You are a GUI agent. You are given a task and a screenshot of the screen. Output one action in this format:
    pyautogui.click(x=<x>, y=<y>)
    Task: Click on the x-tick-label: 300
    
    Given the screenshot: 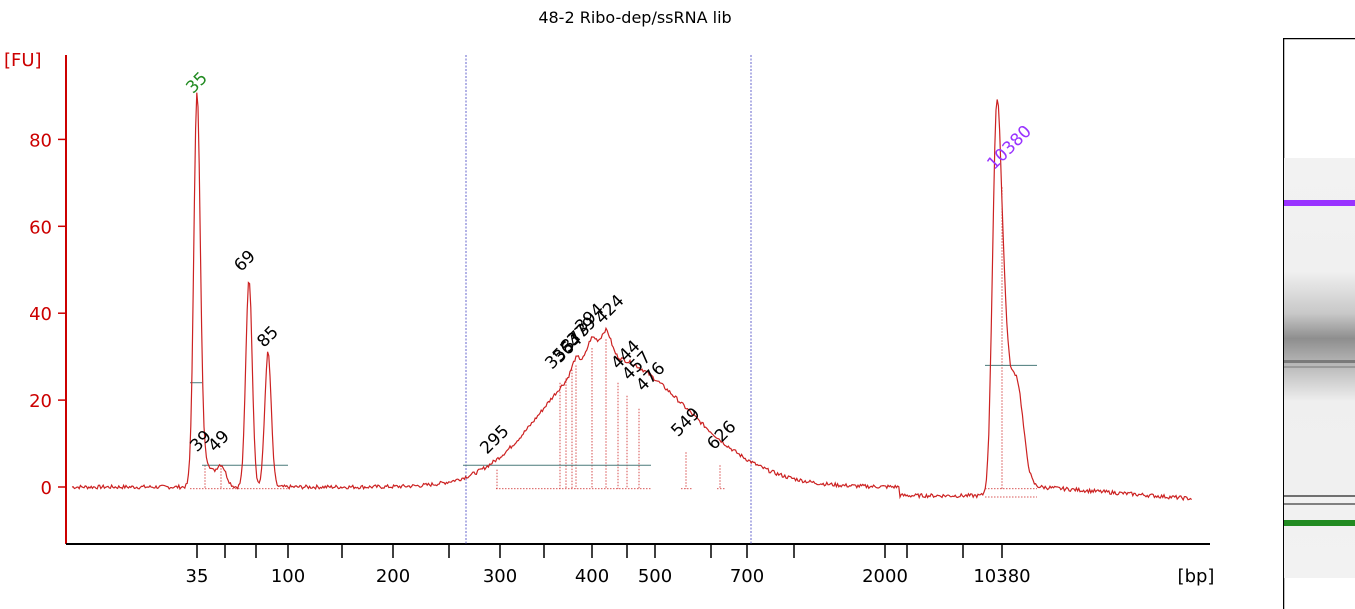 What is the action you would take?
    pyautogui.click(x=500, y=576)
    